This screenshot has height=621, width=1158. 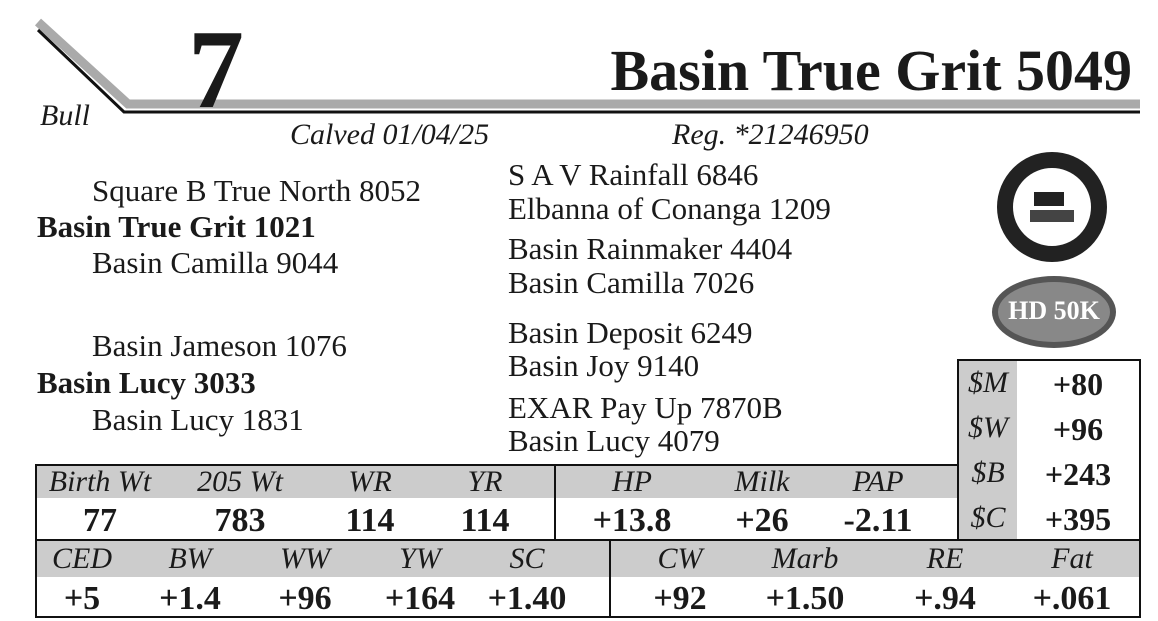 What do you see at coordinates (604, 365) in the screenshot?
I see `ancestor: Basin Joy 9140` at bounding box center [604, 365].